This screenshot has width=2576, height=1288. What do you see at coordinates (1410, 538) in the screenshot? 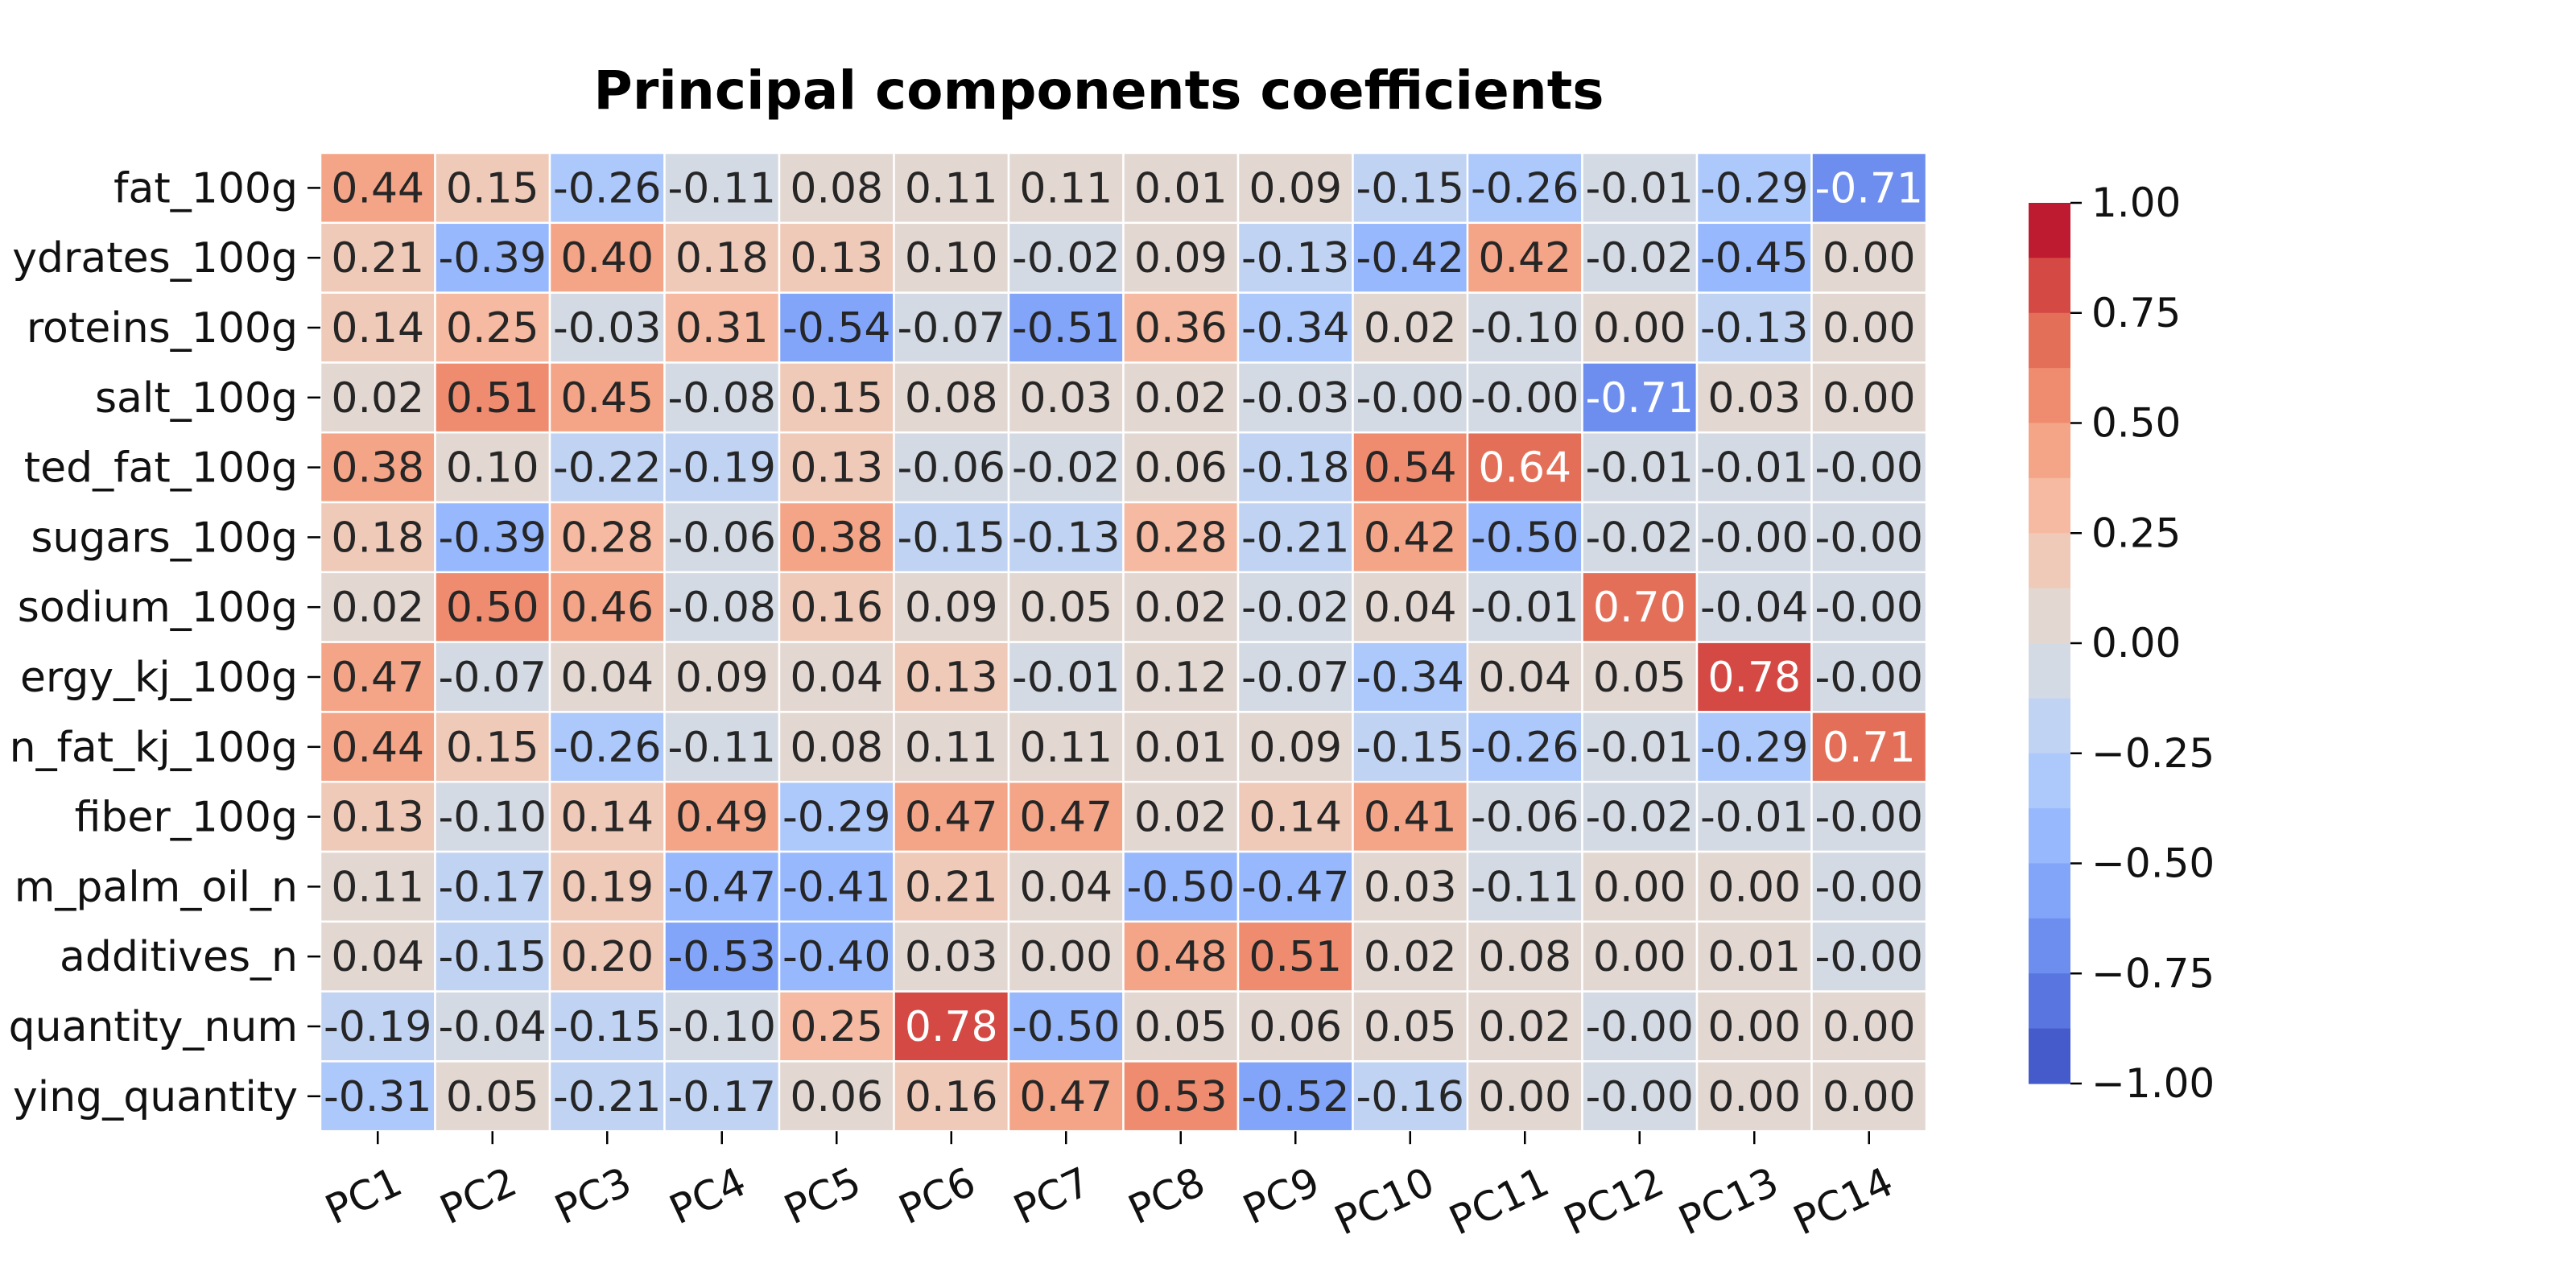
I see `cell-value-label: 0.42` at bounding box center [1410, 538].